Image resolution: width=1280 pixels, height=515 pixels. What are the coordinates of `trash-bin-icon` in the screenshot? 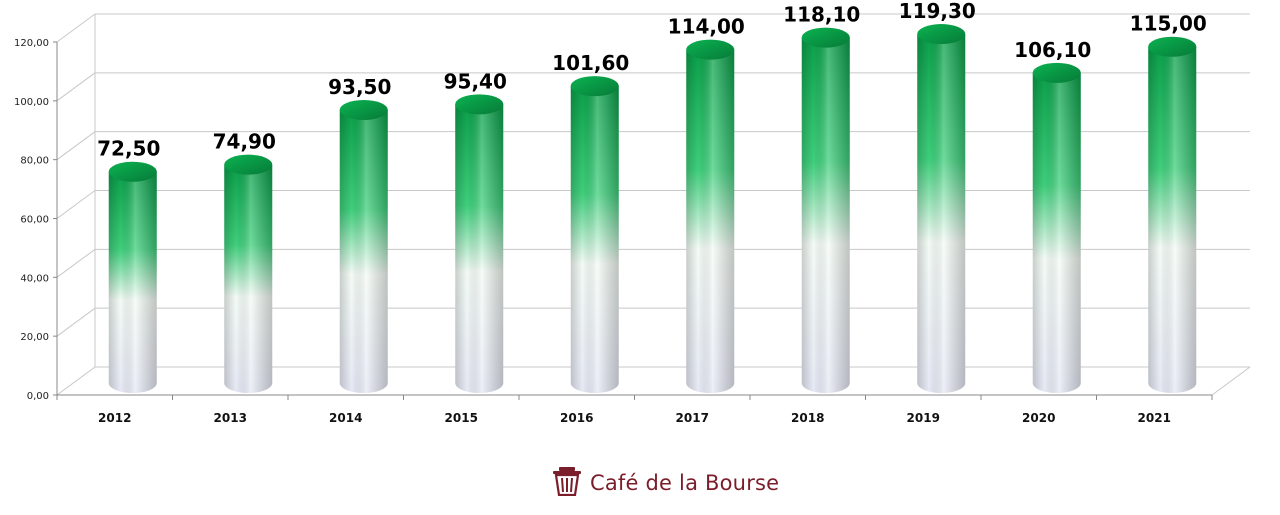 It's located at (567, 483).